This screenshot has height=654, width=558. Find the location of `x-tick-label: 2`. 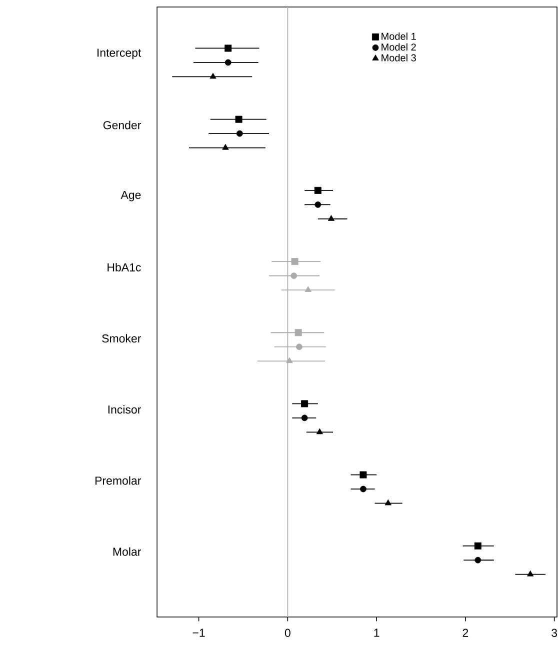

x-tick-label: 2 is located at coordinates (465, 632).